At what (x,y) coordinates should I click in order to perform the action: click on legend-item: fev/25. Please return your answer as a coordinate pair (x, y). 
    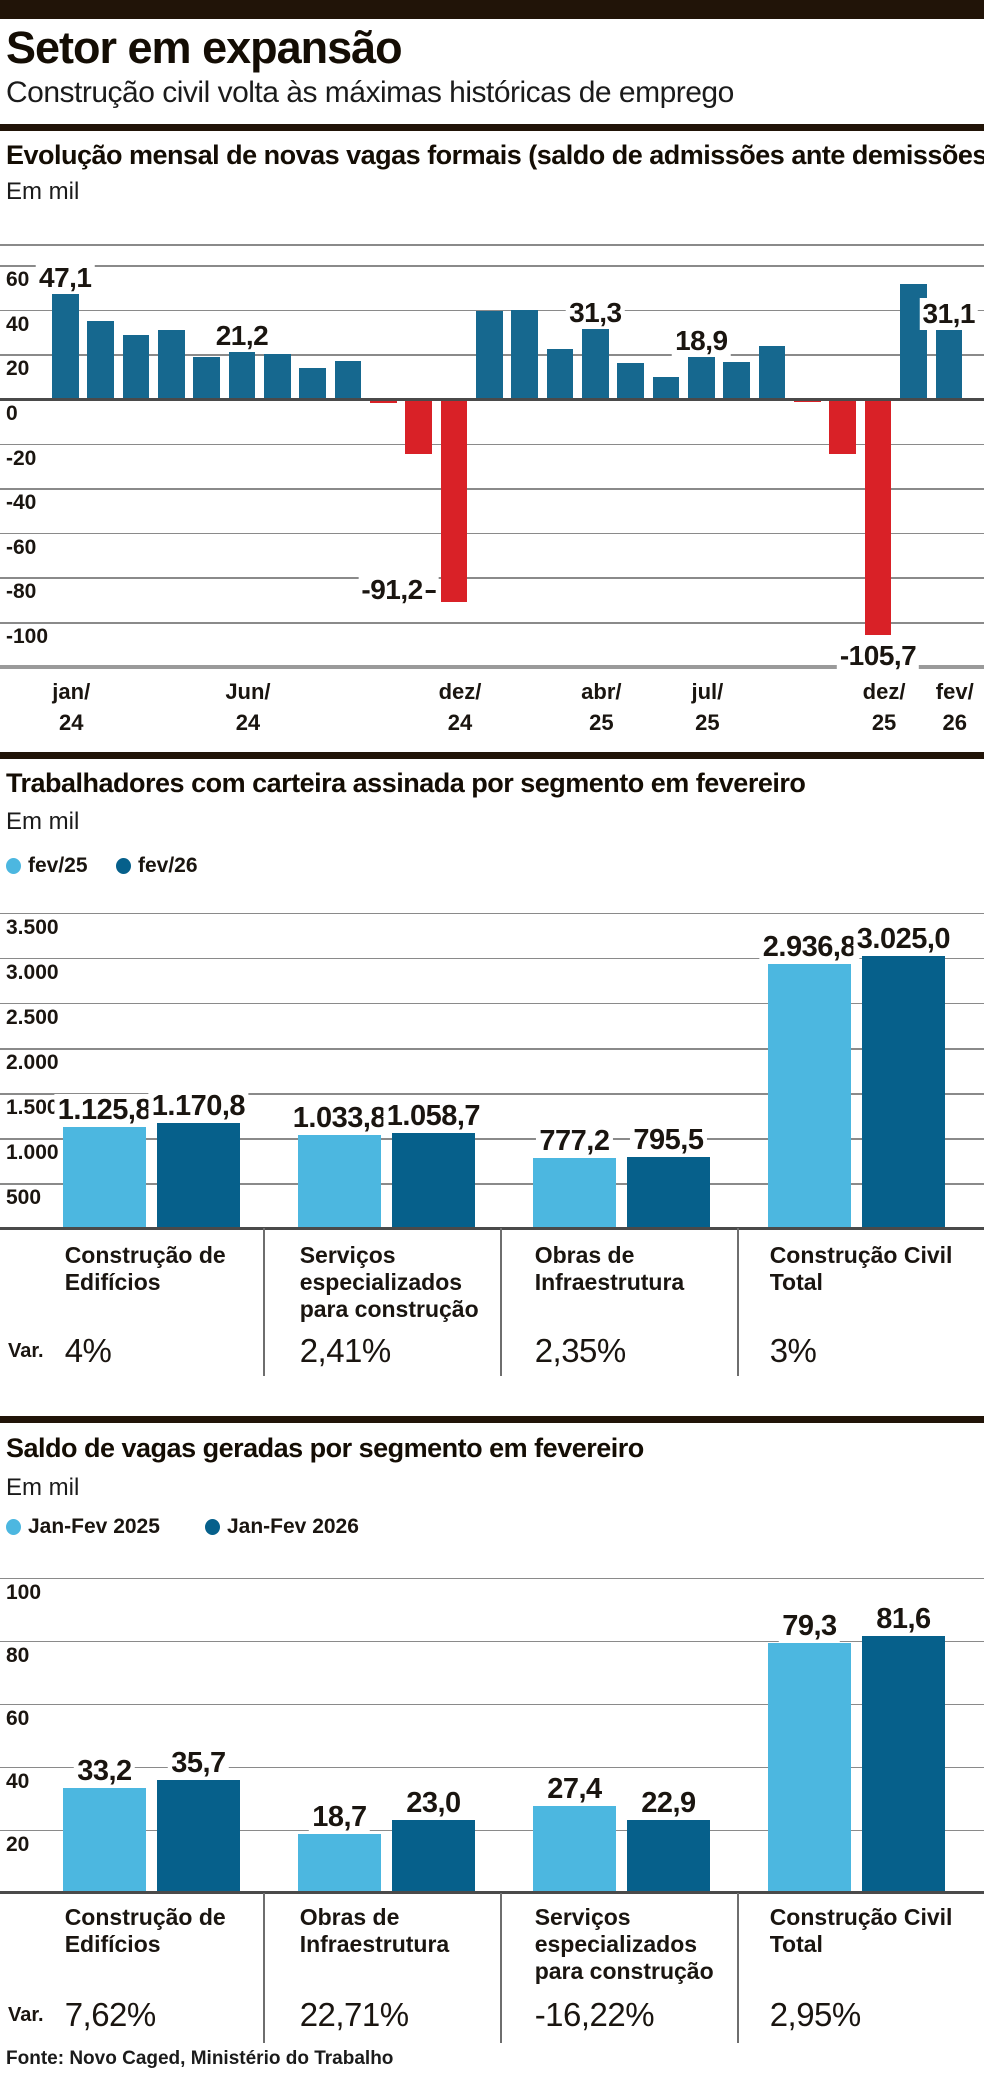
    Looking at the image, I should click on (47, 866).